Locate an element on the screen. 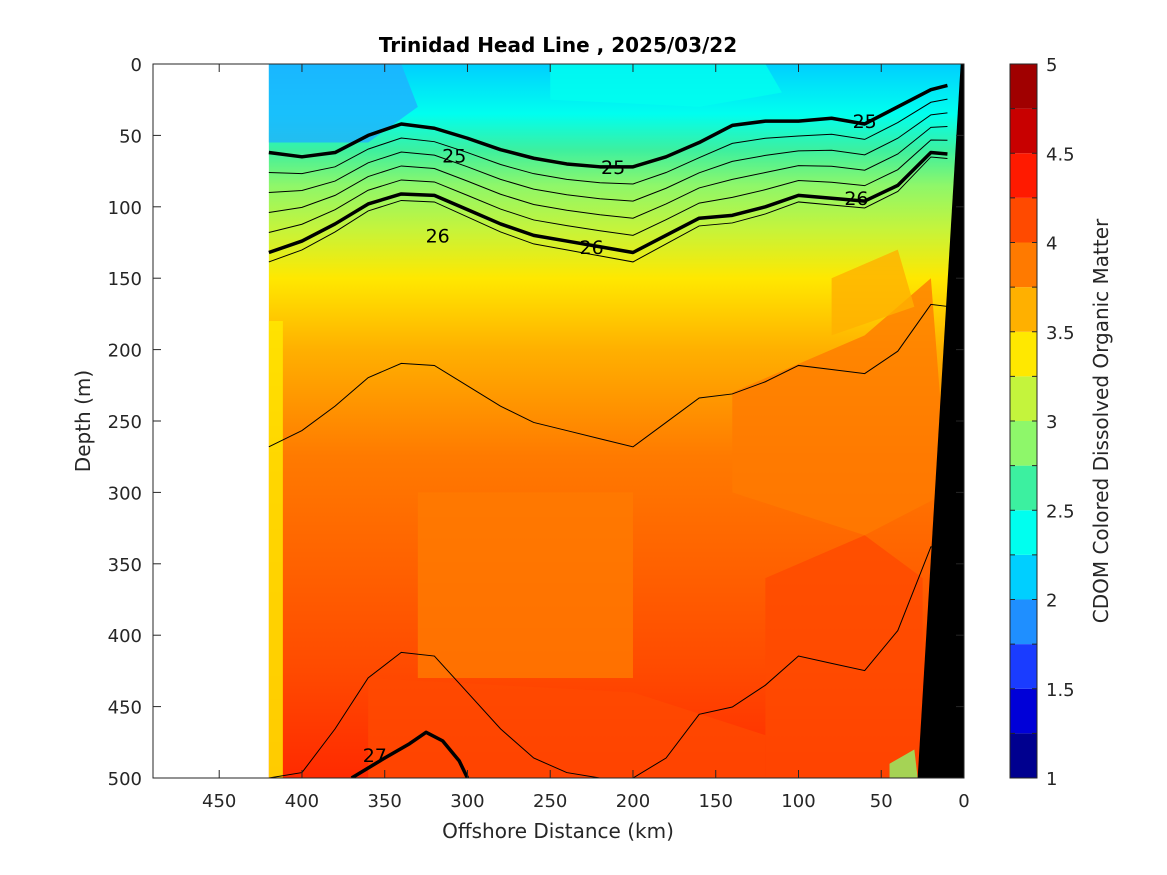 The width and height of the screenshot is (1167, 875). x-tick-label: 0 is located at coordinates (963, 801).